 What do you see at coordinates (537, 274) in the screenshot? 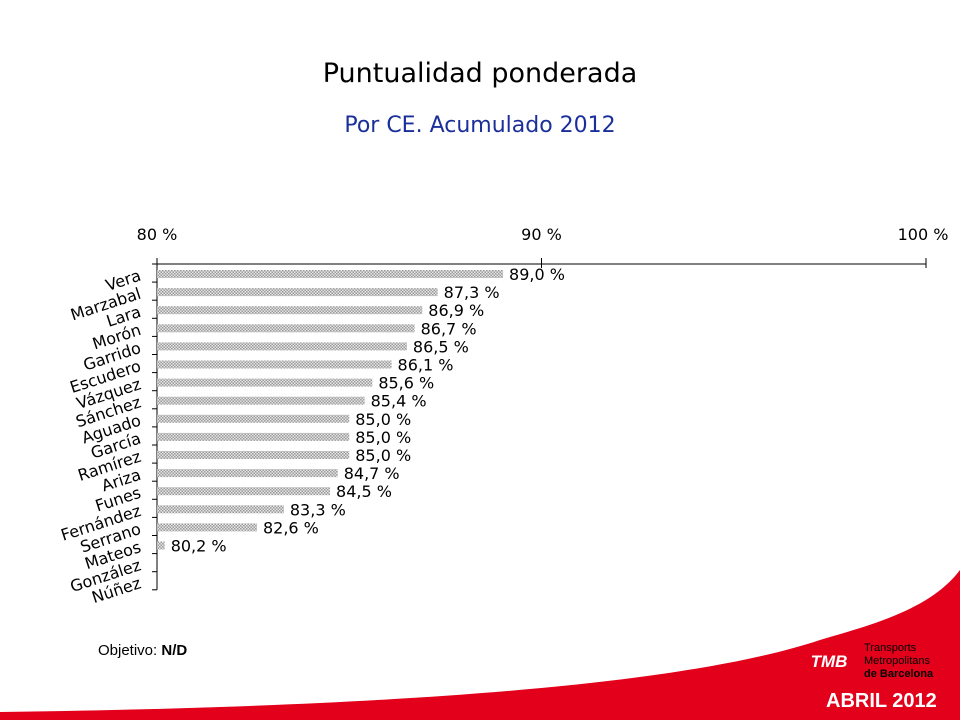
I see `data-label: 89,0 %` at bounding box center [537, 274].